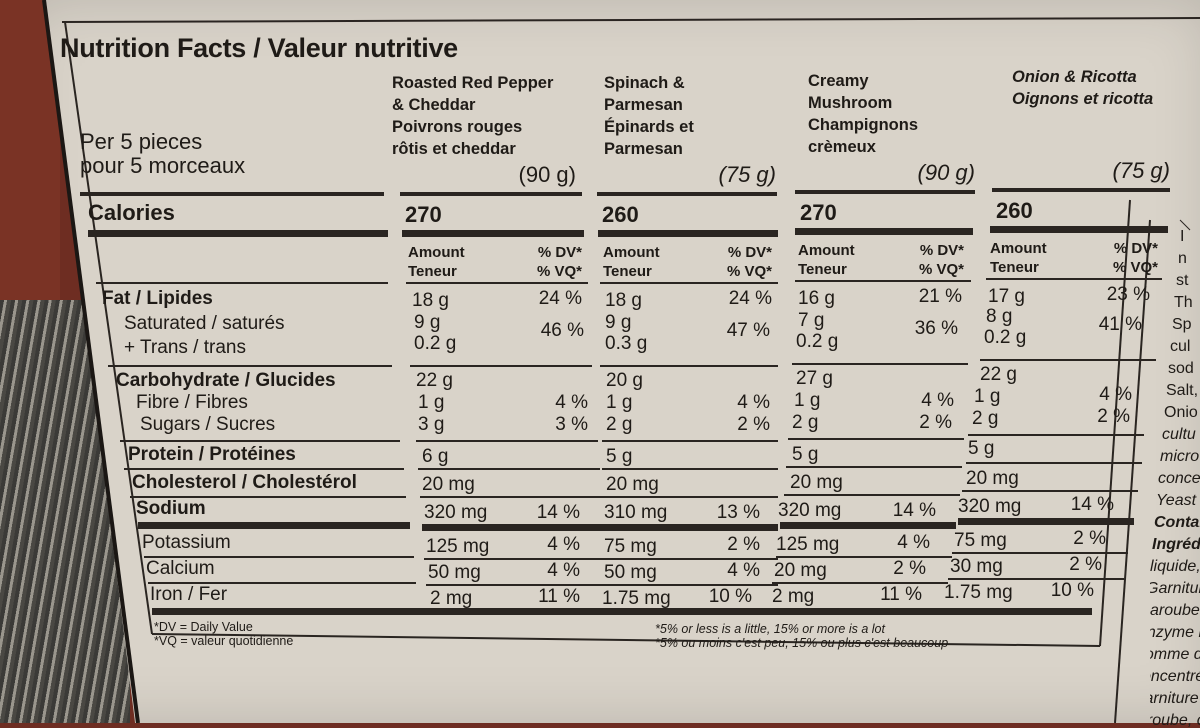 Image resolution: width=1200 pixels, height=728 pixels. Describe the element at coordinates (1177, 522) in the screenshot. I see `ingredient-line: Contai` at that location.